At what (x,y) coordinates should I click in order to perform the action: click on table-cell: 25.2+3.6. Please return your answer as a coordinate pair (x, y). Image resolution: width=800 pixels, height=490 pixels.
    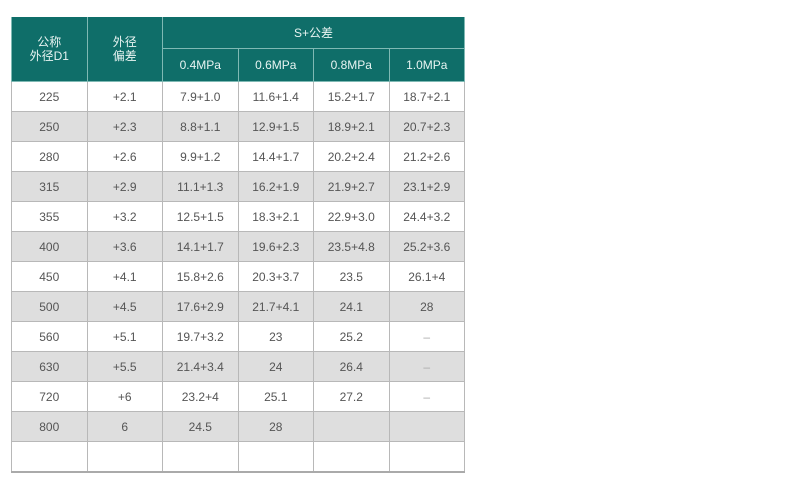
    Looking at the image, I should click on (427, 246).